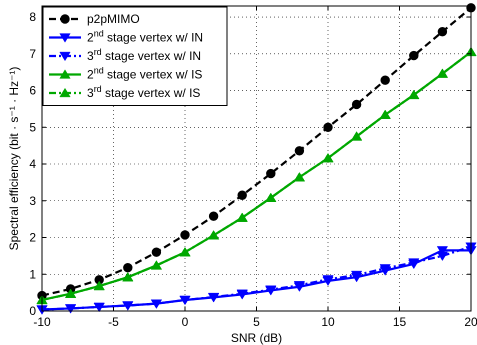 The height and width of the screenshot is (345, 477). I want to click on legend-label: 3rd stage vertex w/ IS, so click(143, 92).